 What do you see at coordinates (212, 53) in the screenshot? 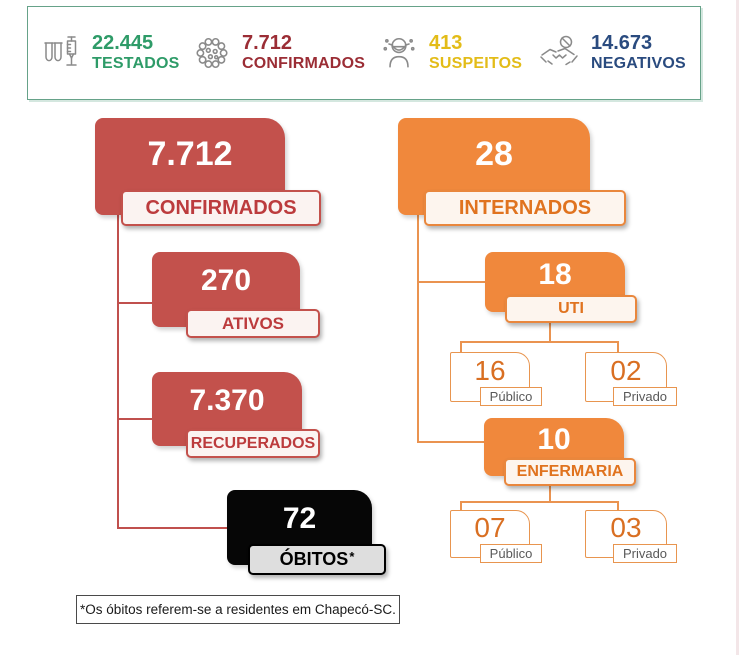
I see `virus-icon` at bounding box center [212, 53].